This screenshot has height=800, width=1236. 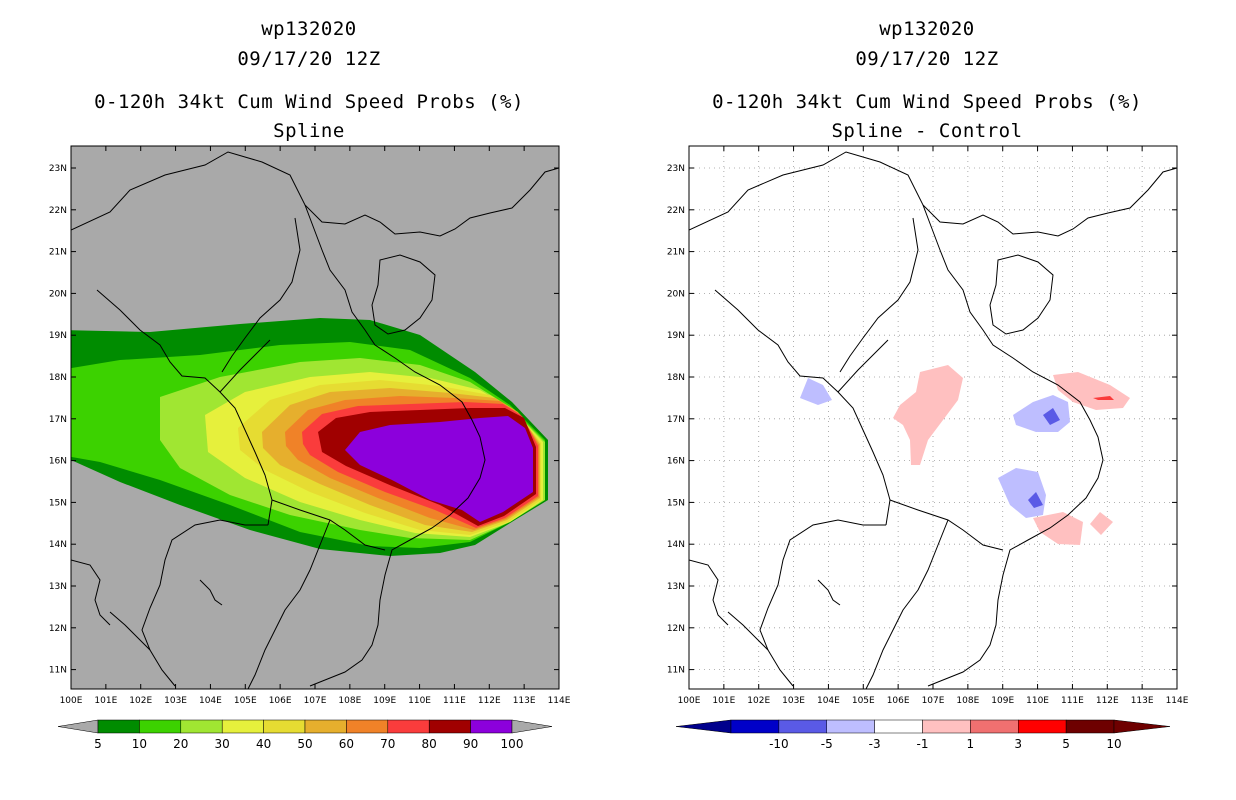 What do you see at coordinates (58, 545) in the screenshot?
I see `lat-label: 14N` at bounding box center [58, 545].